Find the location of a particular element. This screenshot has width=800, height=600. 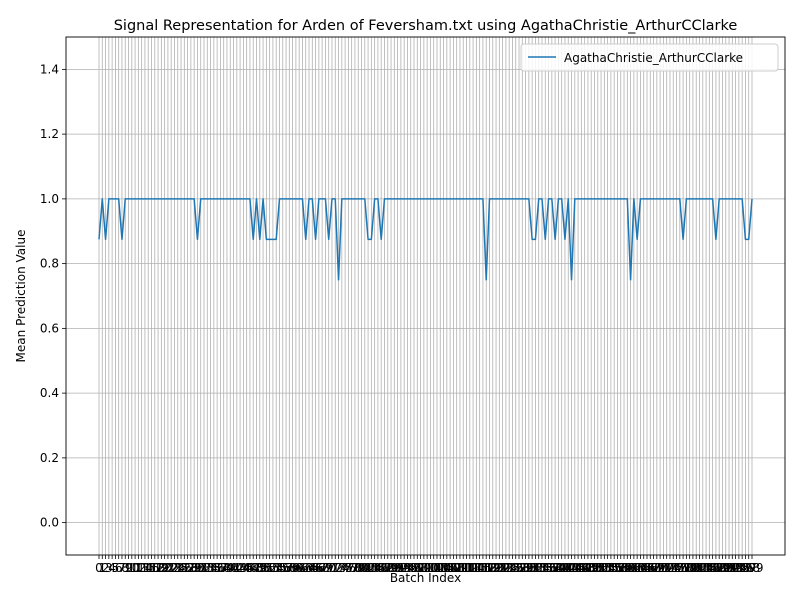

x-tick-label: 105 is located at coordinates (443, 568).